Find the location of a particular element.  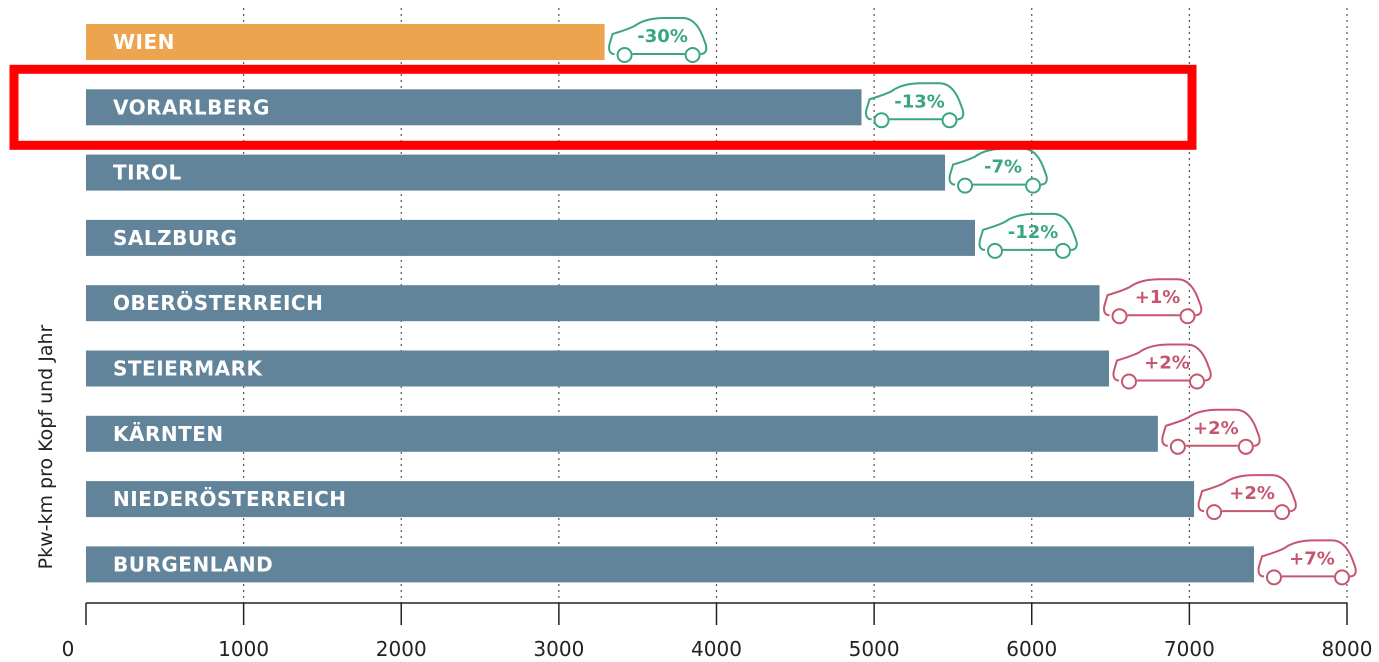

y-axis-label: Pkw-km pro Kopf und Jahr is located at coordinates (46, 446).